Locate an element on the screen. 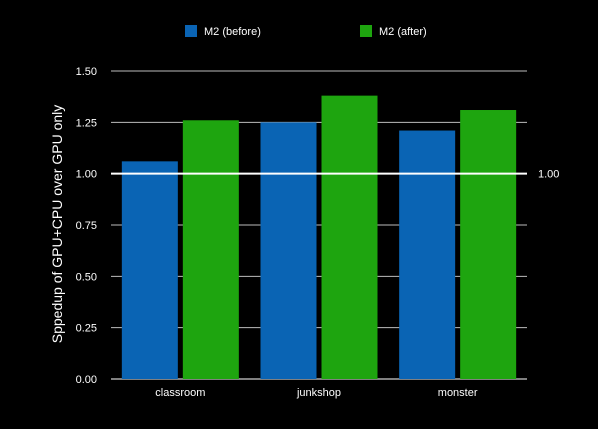 The height and width of the screenshot is (429, 598). reference-line-label: 1.00 is located at coordinates (548, 175).